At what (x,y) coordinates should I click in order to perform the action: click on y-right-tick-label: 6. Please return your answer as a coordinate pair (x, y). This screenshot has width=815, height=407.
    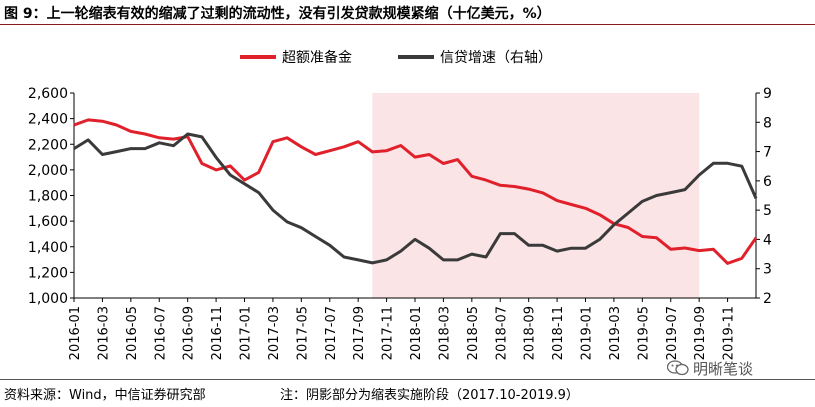
    Looking at the image, I should click on (767, 182).